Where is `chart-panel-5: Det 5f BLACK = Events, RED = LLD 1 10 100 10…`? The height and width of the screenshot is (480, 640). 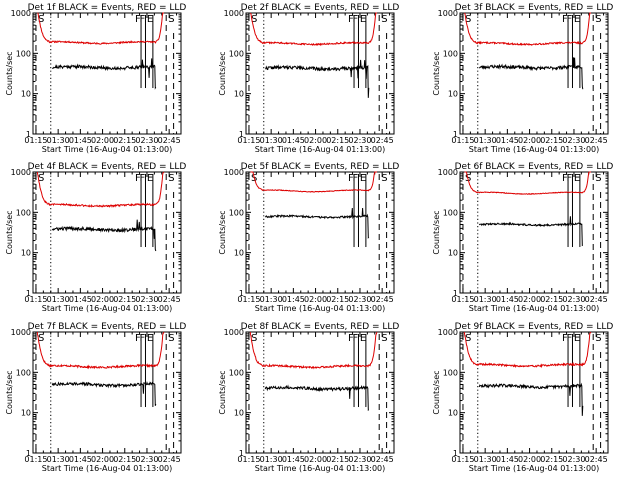
chart-panel-5: Det 5f BLACK = Events, RED = LLD 1 10 100 10… is located at coordinates (308, 237).